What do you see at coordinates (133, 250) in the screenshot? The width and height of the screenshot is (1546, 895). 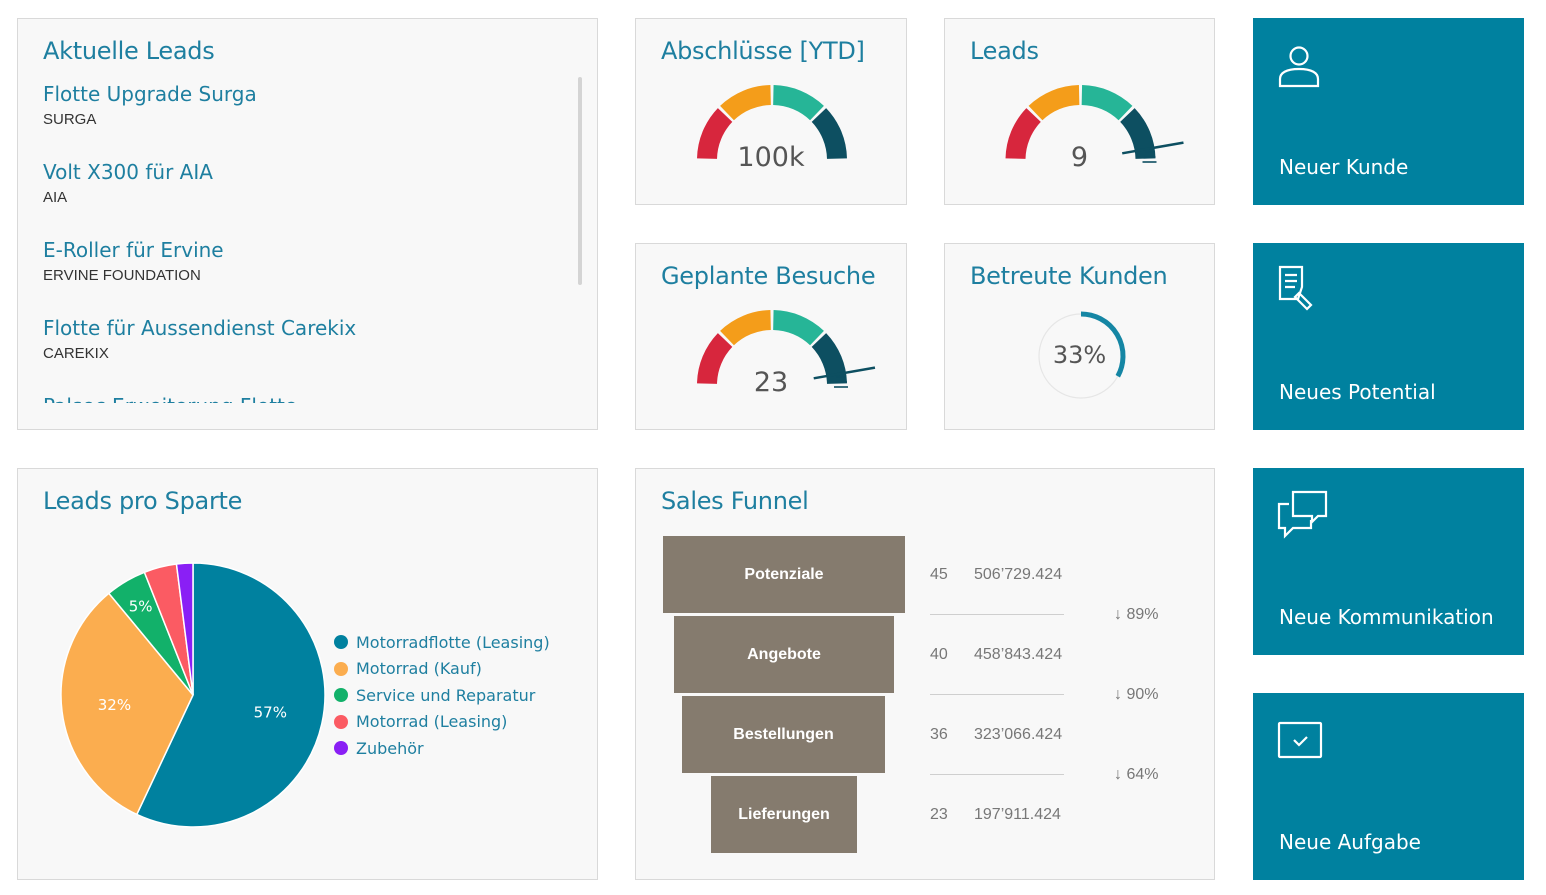 I see `lead-title: E-Roller für Ervine` at bounding box center [133, 250].